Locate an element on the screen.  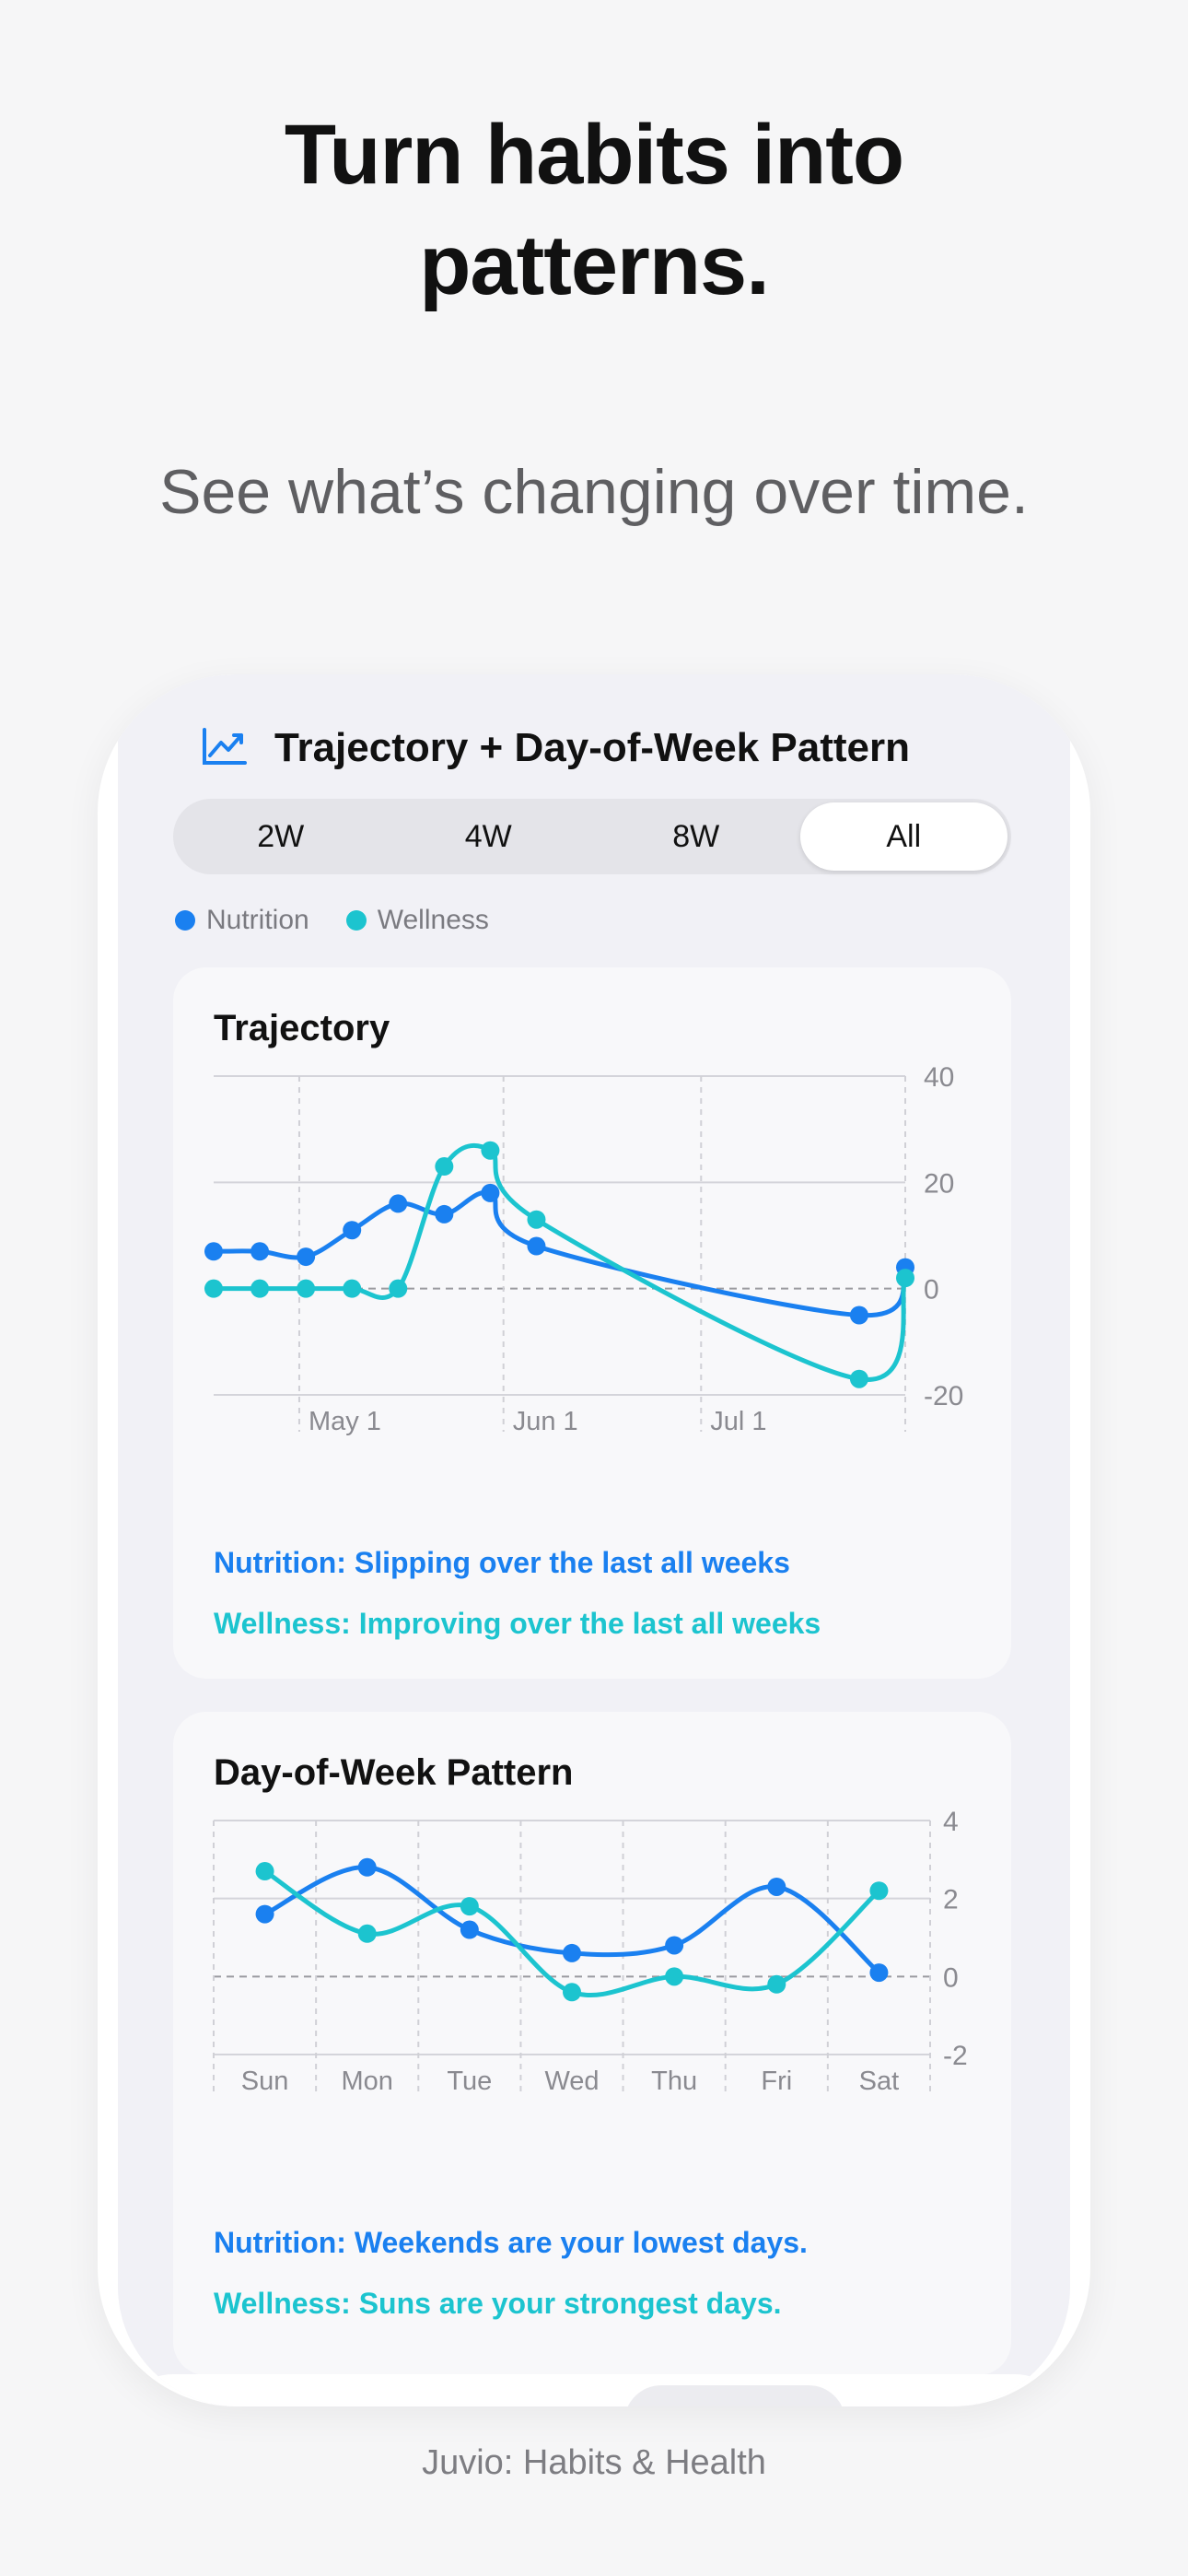
day-of-week-y-tick-label: 0 is located at coordinates (951, 1978).